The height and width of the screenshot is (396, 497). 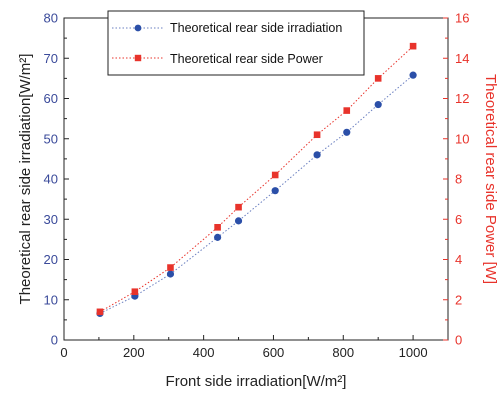 What do you see at coordinates (51, 179) in the screenshot?
I see `y-left-tick-label: 40` at bounding box center [51, 179].